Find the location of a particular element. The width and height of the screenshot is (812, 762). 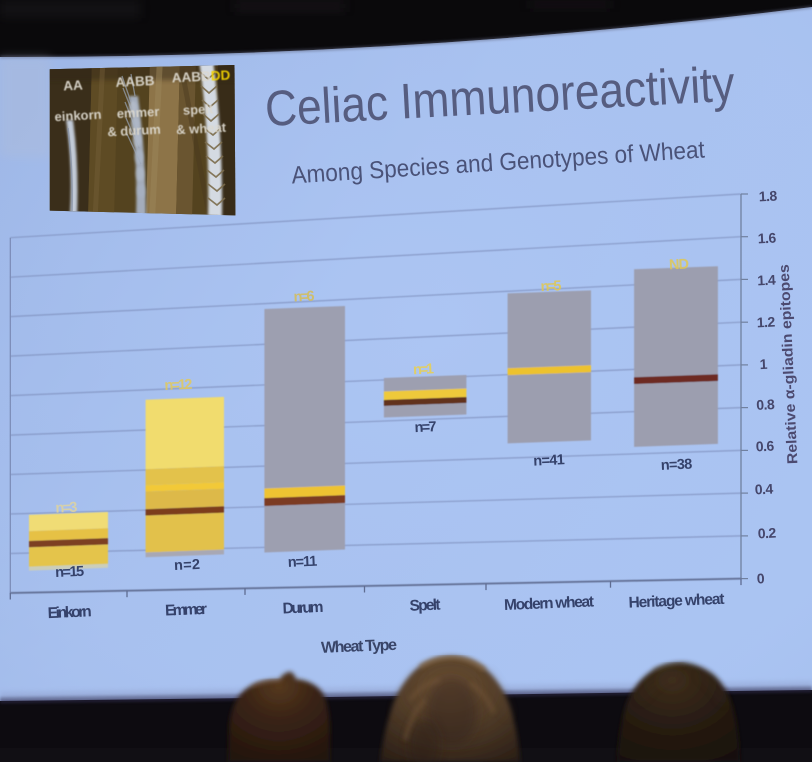

svg-text: ND is located at coordinates (679, 265).